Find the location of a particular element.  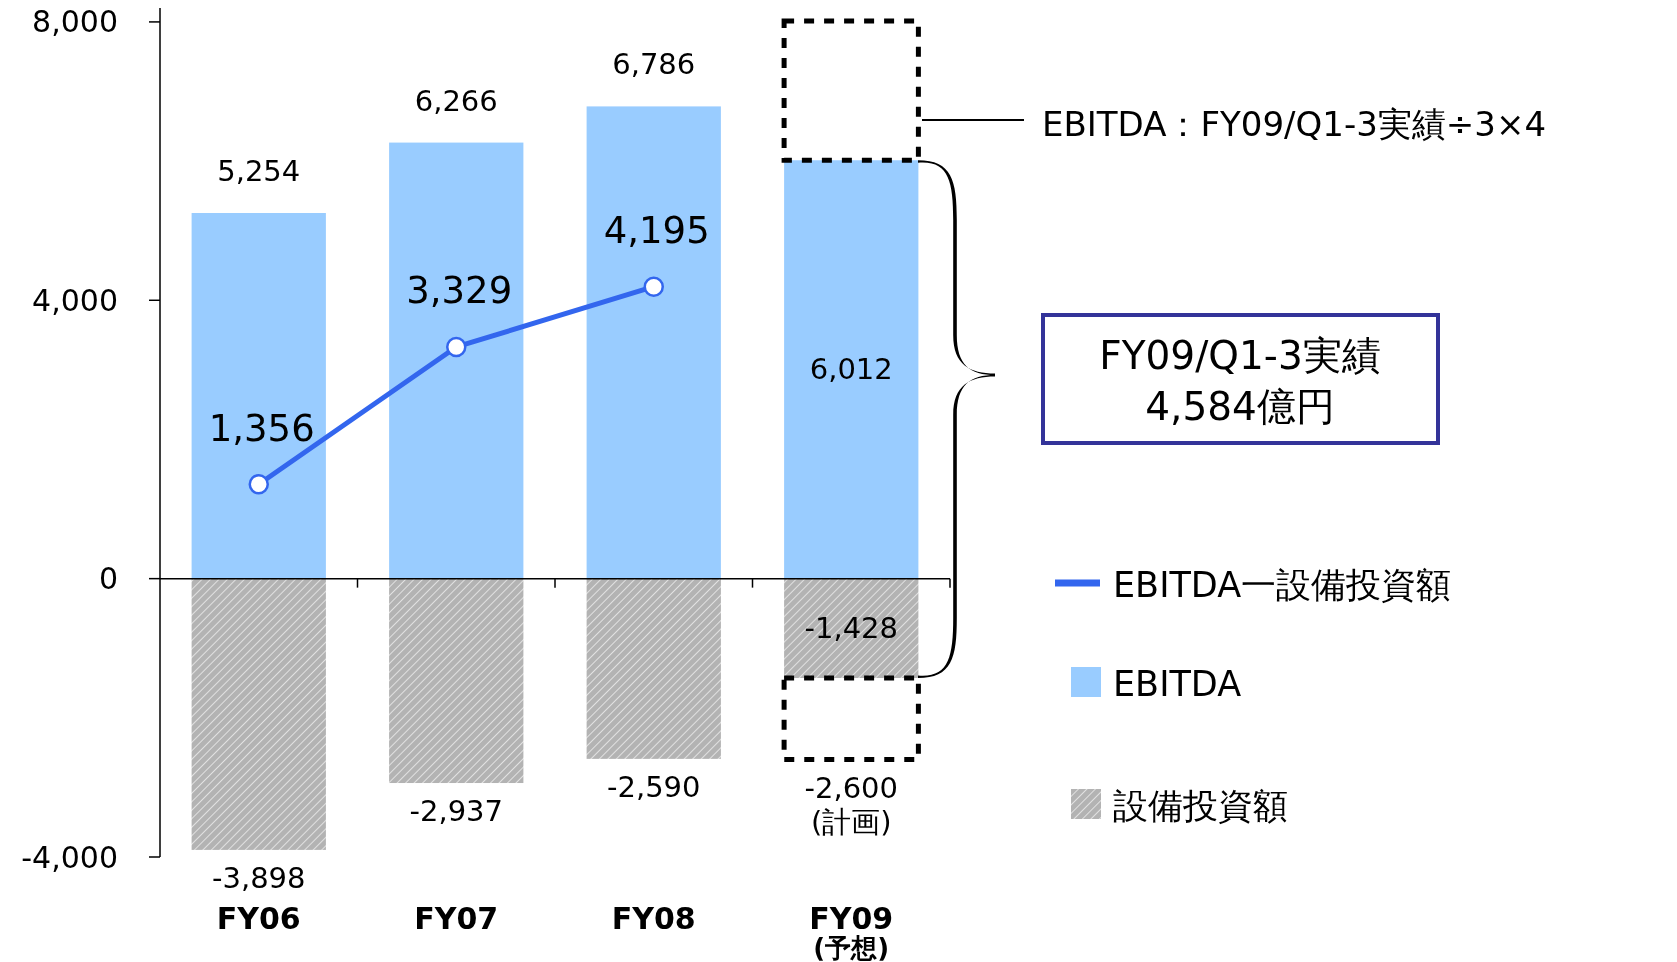

data-label: -1,428 is located at coordinates (851, 628).